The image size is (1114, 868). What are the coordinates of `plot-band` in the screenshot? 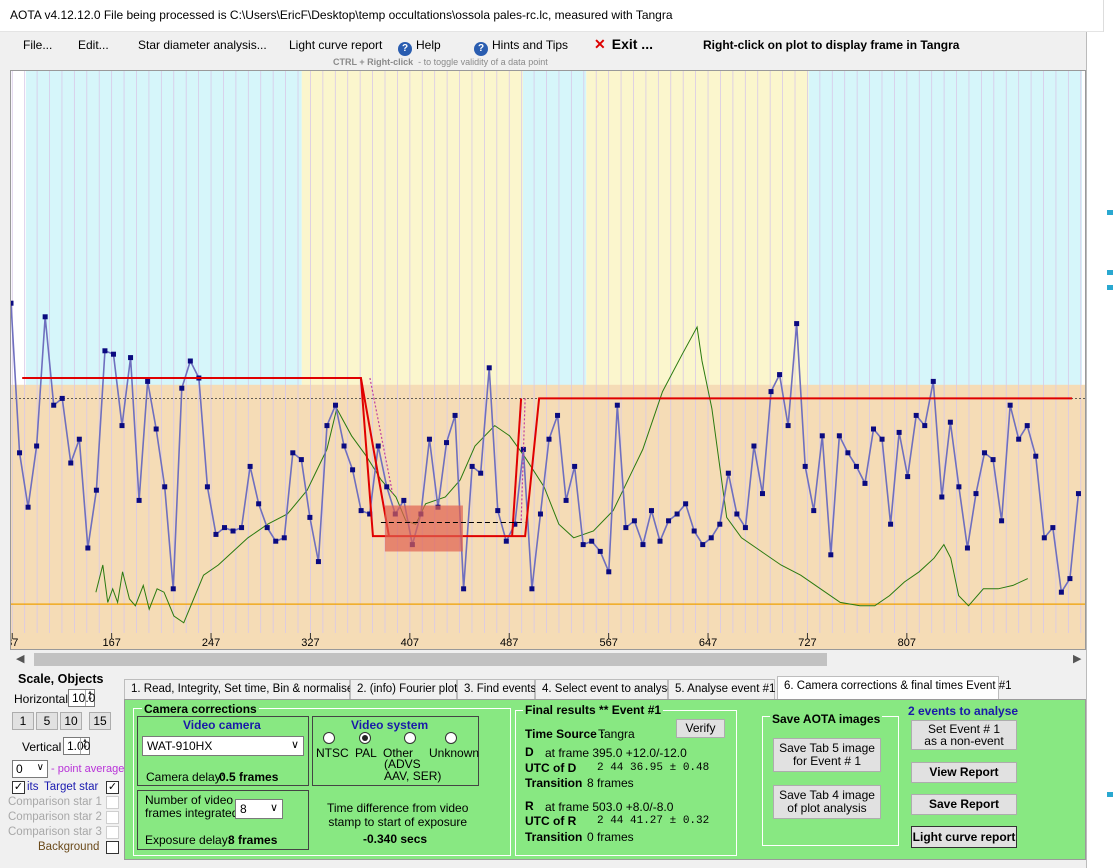 It's located at (1083, 360).